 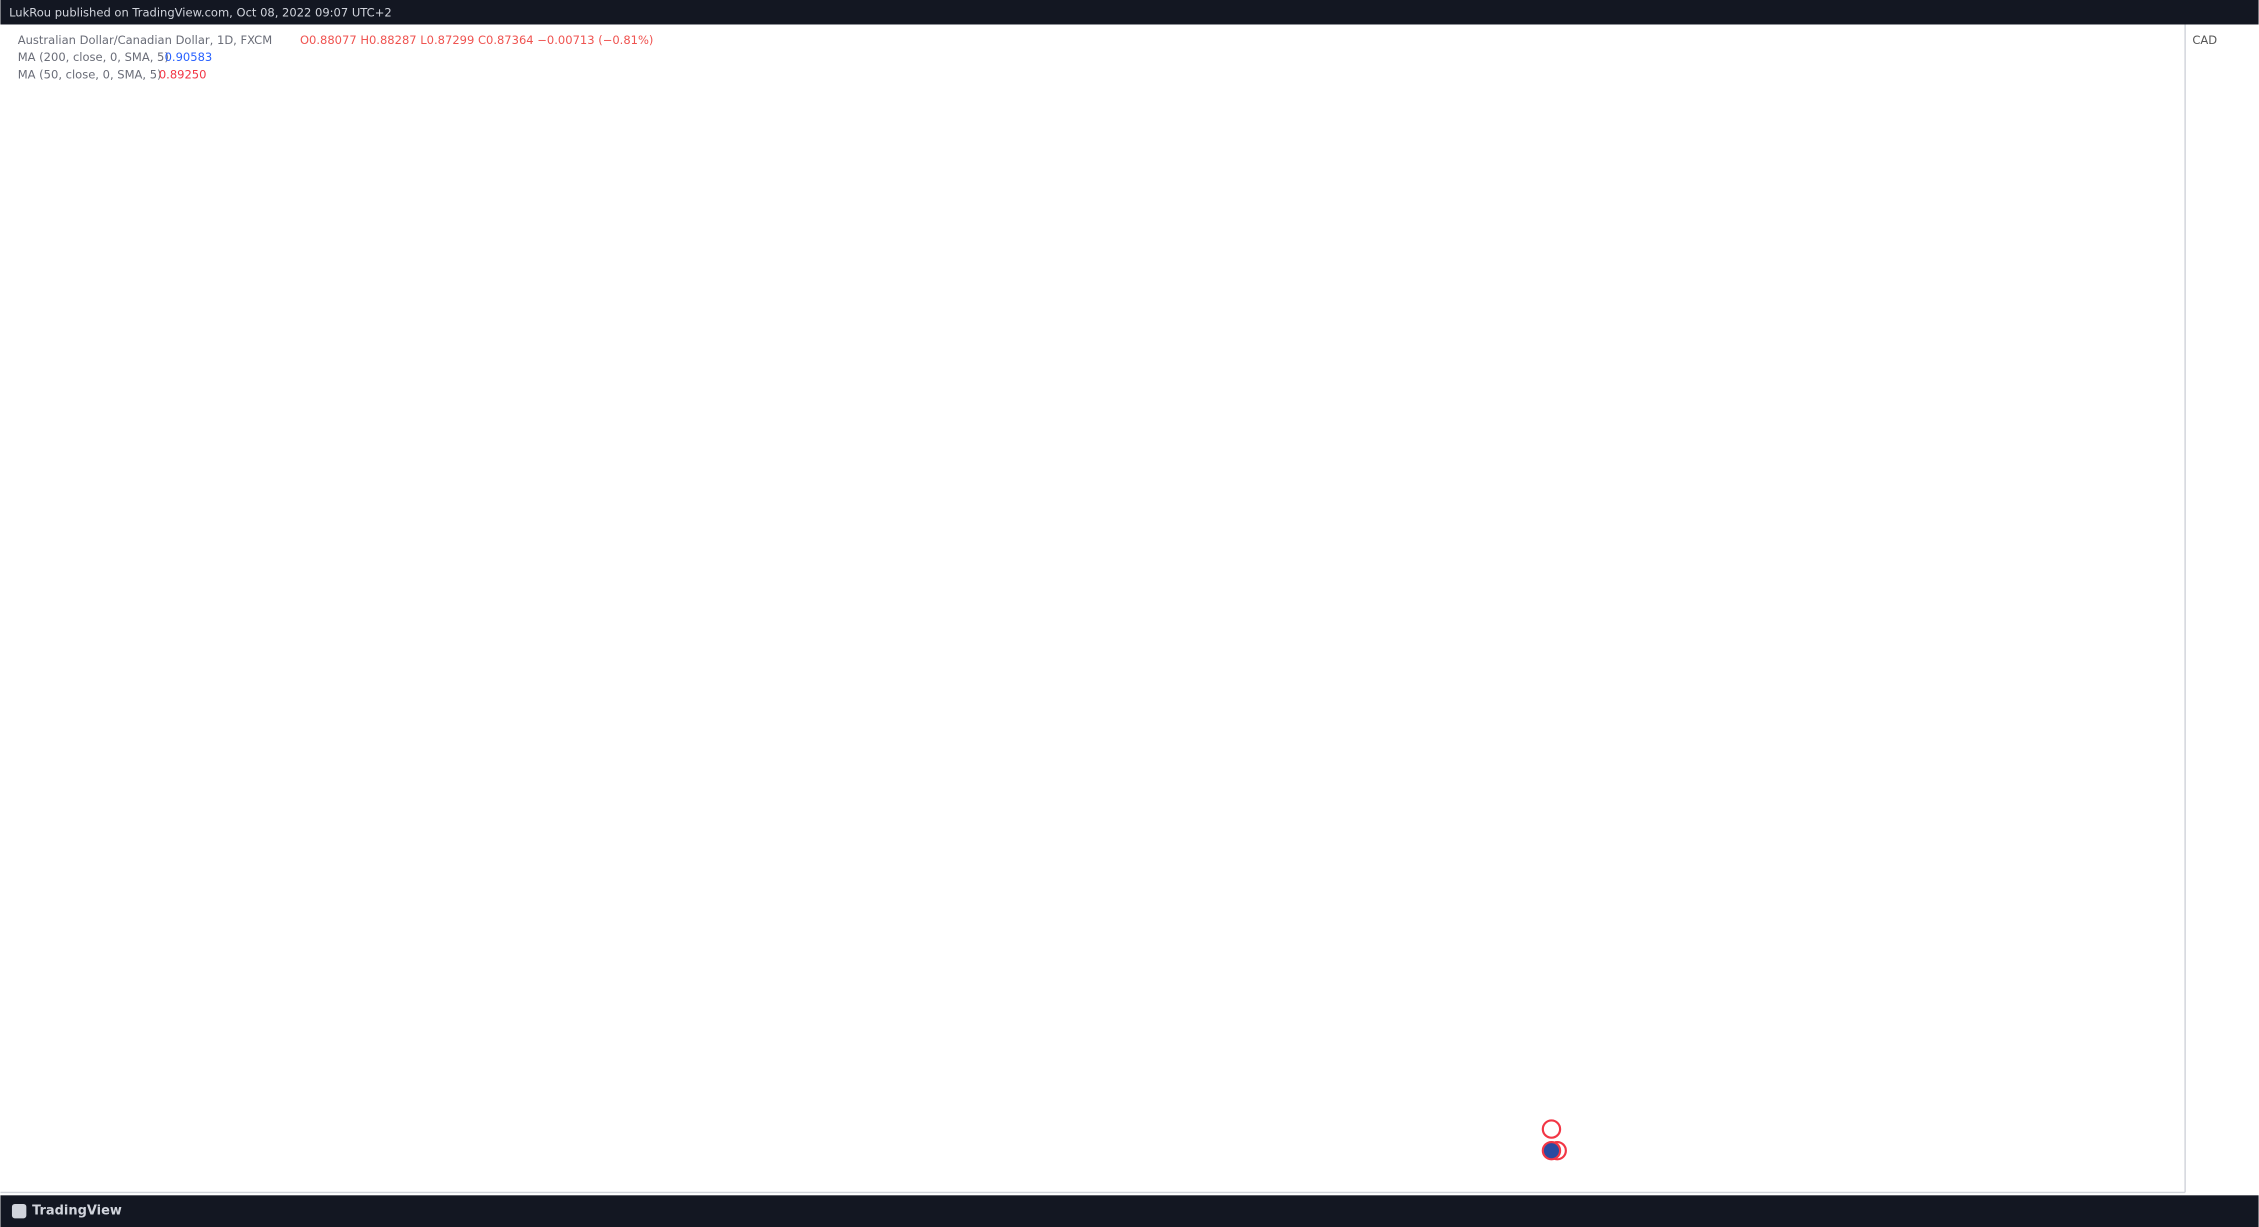 I want to click on top-bar, so click(x=1129, y=12).